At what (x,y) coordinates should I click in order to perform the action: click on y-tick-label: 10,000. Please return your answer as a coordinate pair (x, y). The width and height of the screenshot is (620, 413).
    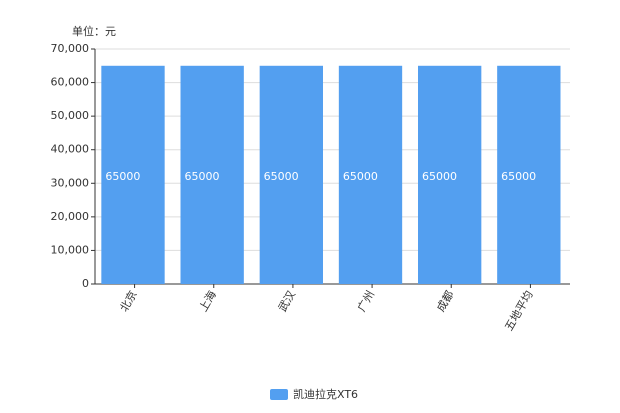
    Looking at the image, I should click on (70, 249).